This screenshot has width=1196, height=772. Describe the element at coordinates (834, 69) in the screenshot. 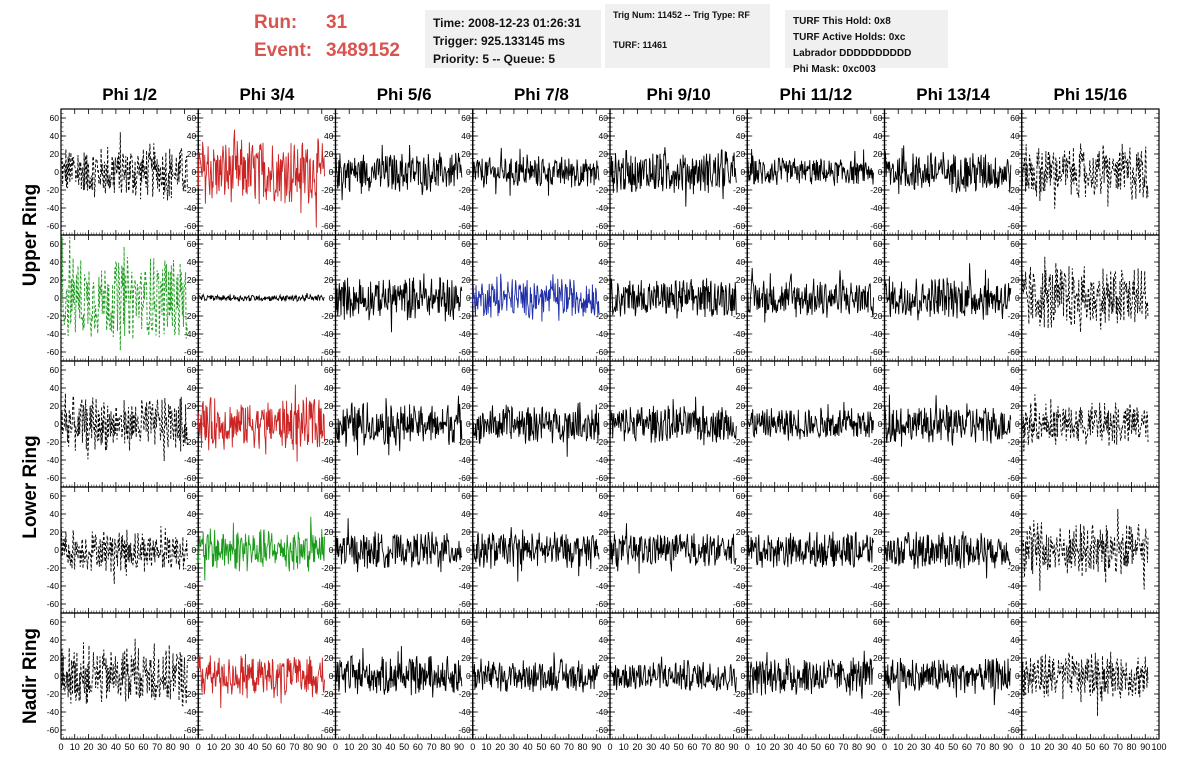

I see `phi-mask-text: Phi Mask: 0xc003` at that location.